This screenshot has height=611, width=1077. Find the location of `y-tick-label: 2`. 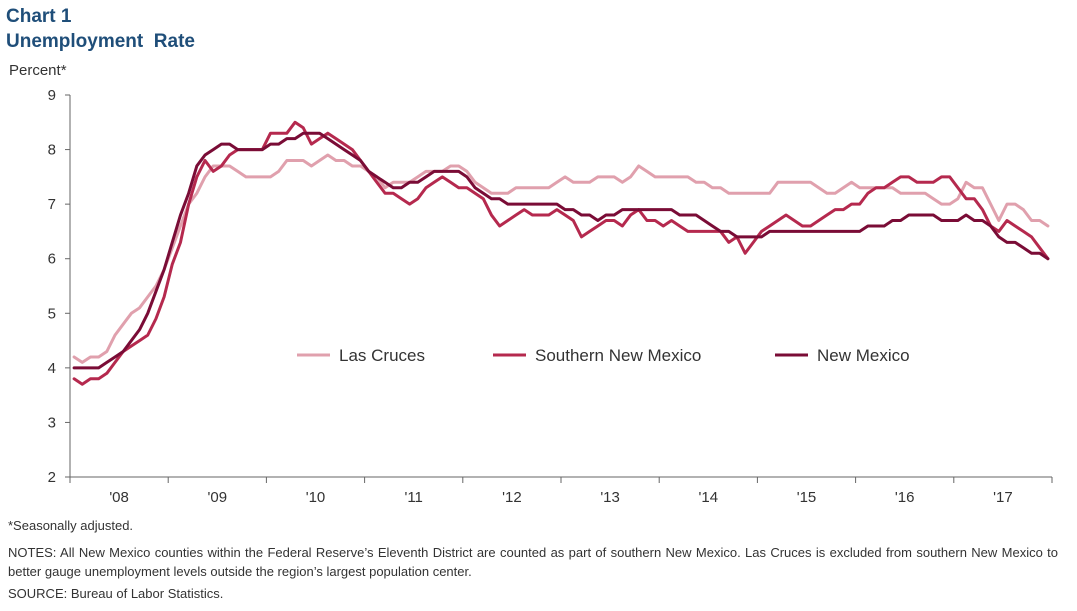

y-tick-label: 2 is located at coordinates (52, 477).